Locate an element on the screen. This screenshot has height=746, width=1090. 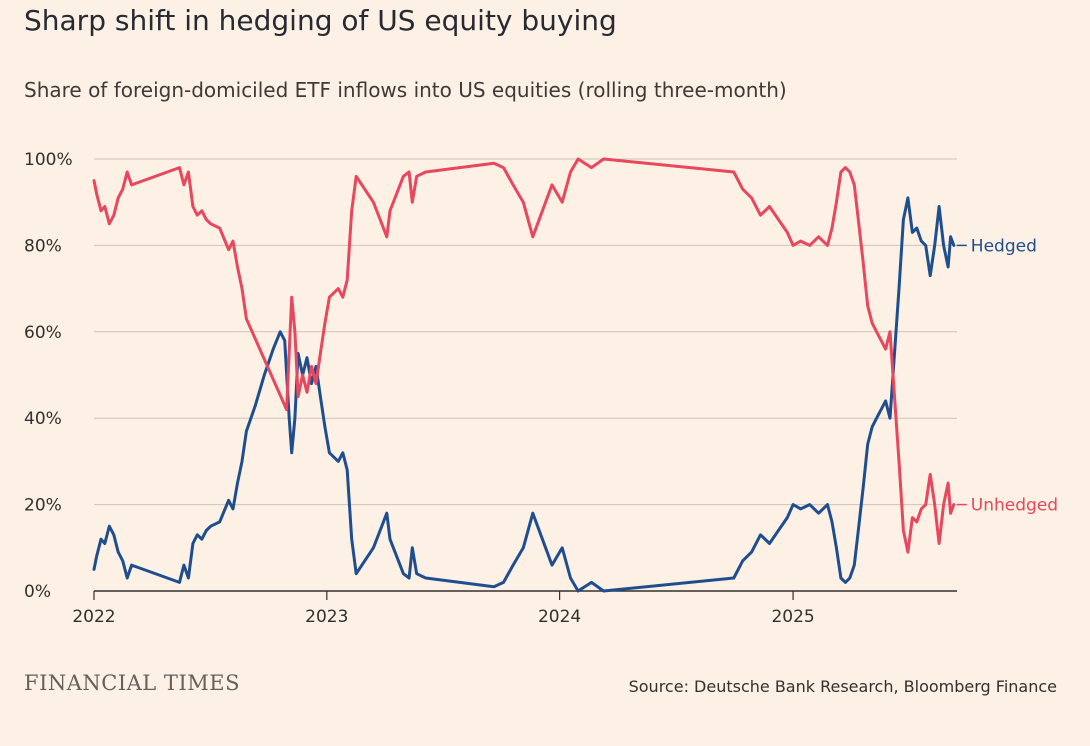
y-tick-label: 40% is located at coordinates (43, 419).